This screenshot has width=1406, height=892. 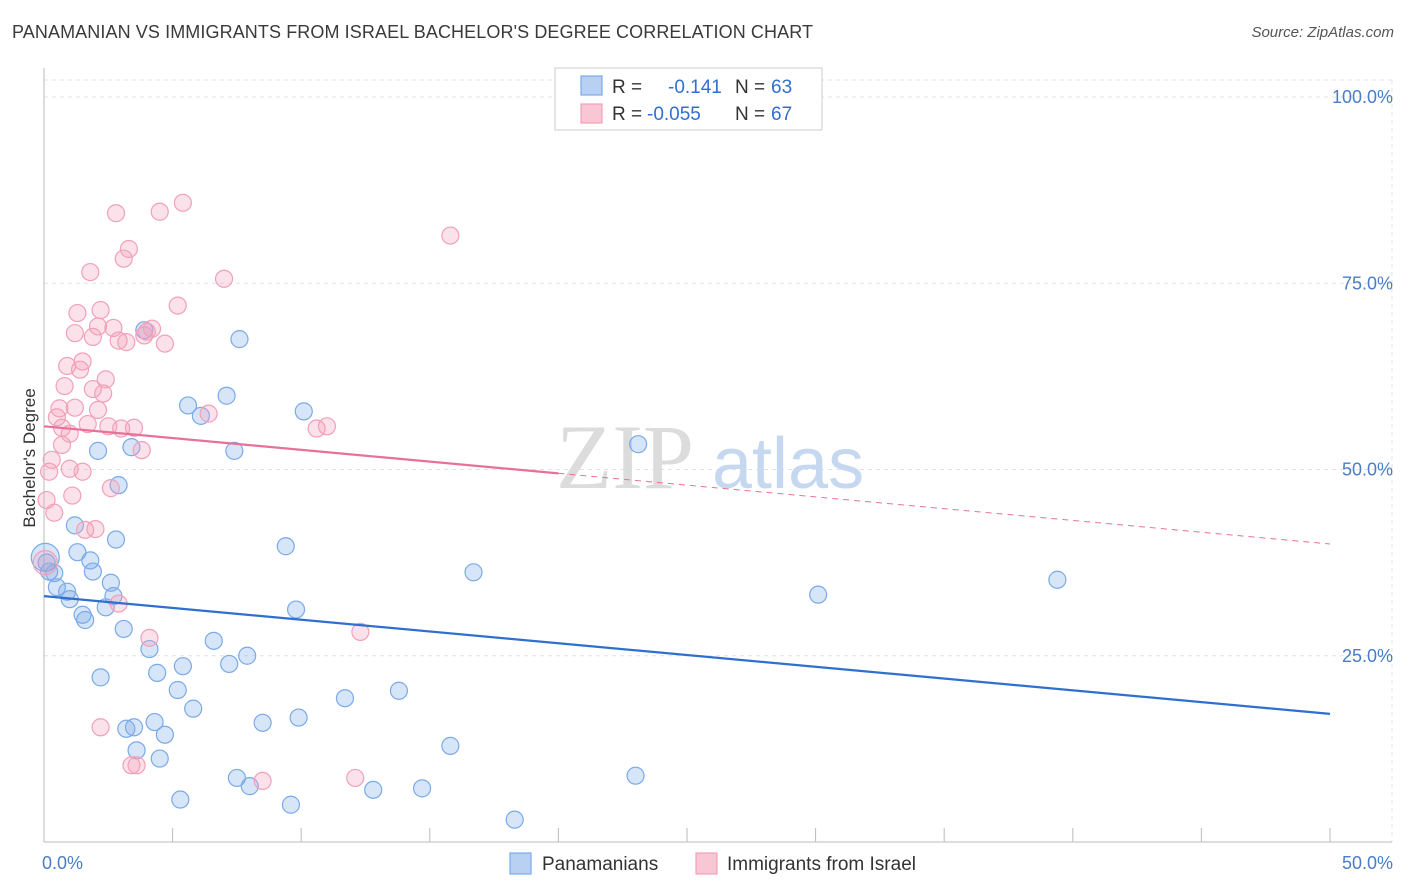 What do you see at coordinates (591, 113) in the screenshot?
I see `legend-swatch-pink` at bounding box center [591, 113].